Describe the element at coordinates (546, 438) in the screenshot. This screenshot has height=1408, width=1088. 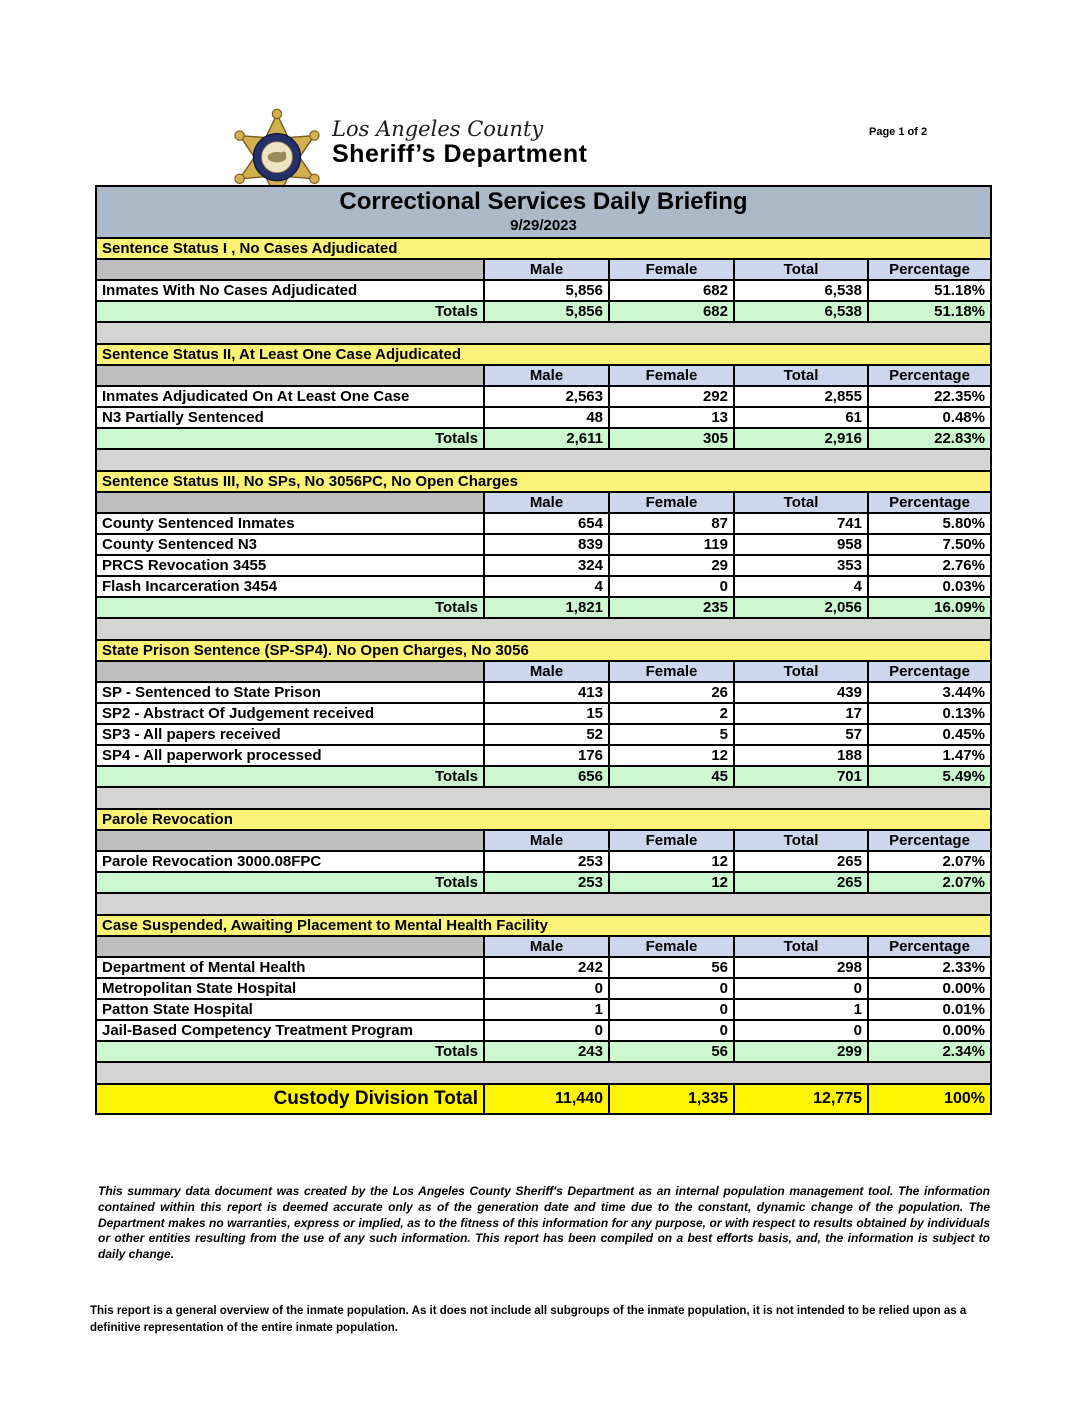
I see `totals-male-value: 2,611` at that location.